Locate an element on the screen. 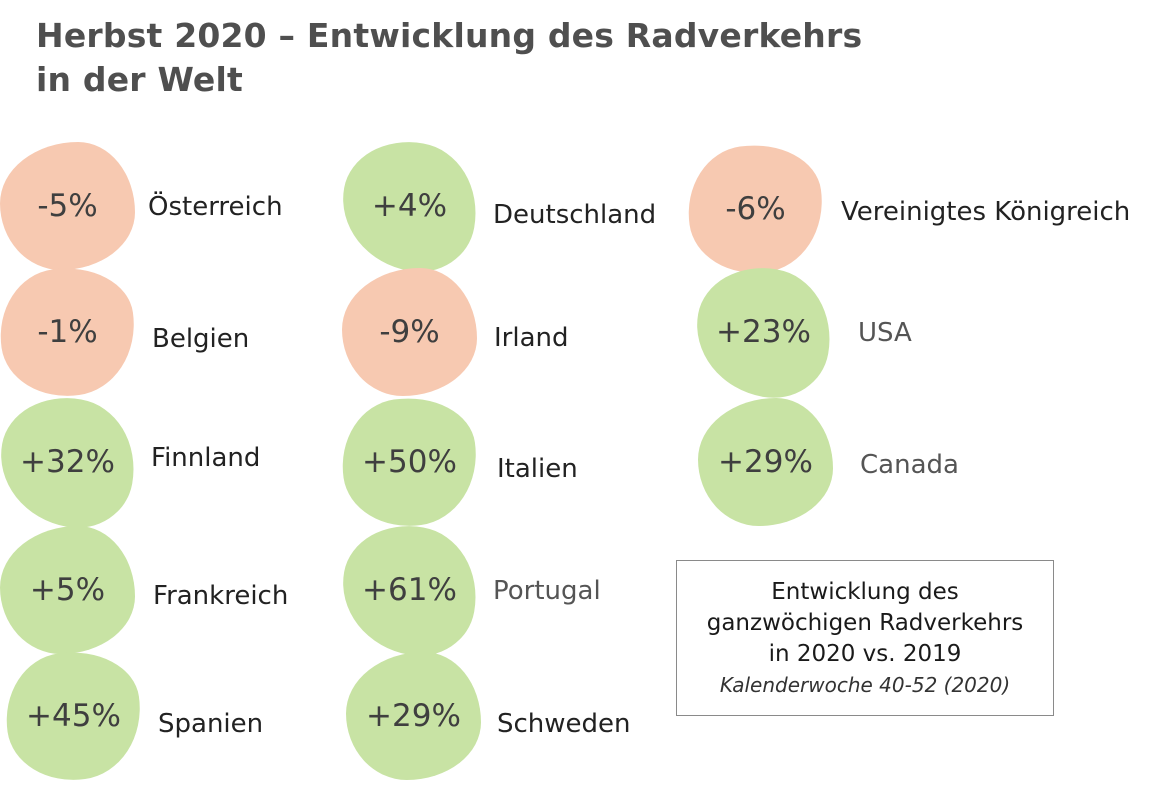  legend-line-1: Entwicklung des is located at coordinates (865, 591).